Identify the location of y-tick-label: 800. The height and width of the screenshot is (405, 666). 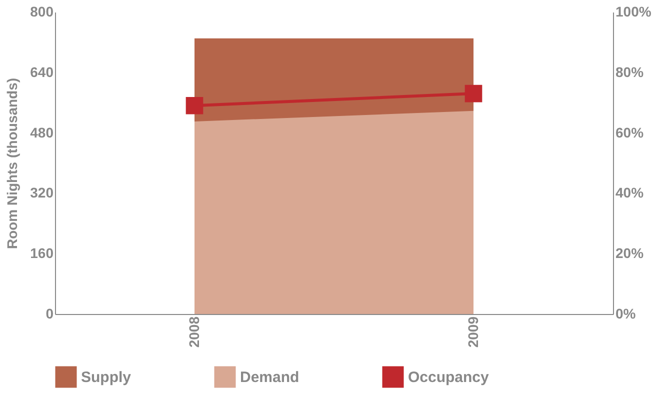
(42, 12).